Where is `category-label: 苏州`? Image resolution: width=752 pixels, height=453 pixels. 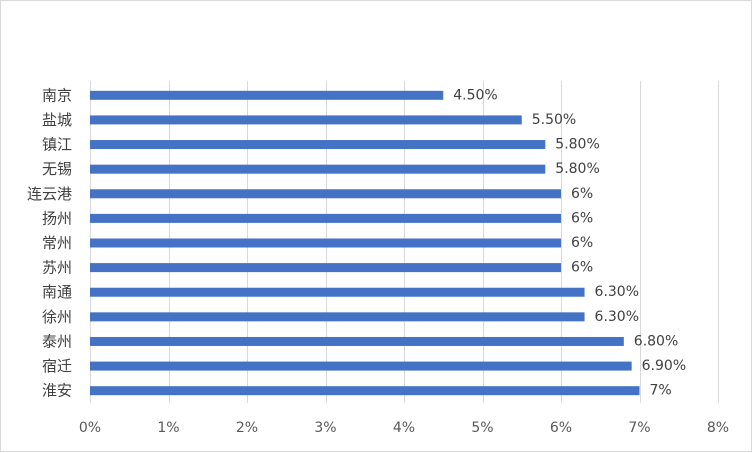 category-label: 苏州 is located at coordinates (57, 268).